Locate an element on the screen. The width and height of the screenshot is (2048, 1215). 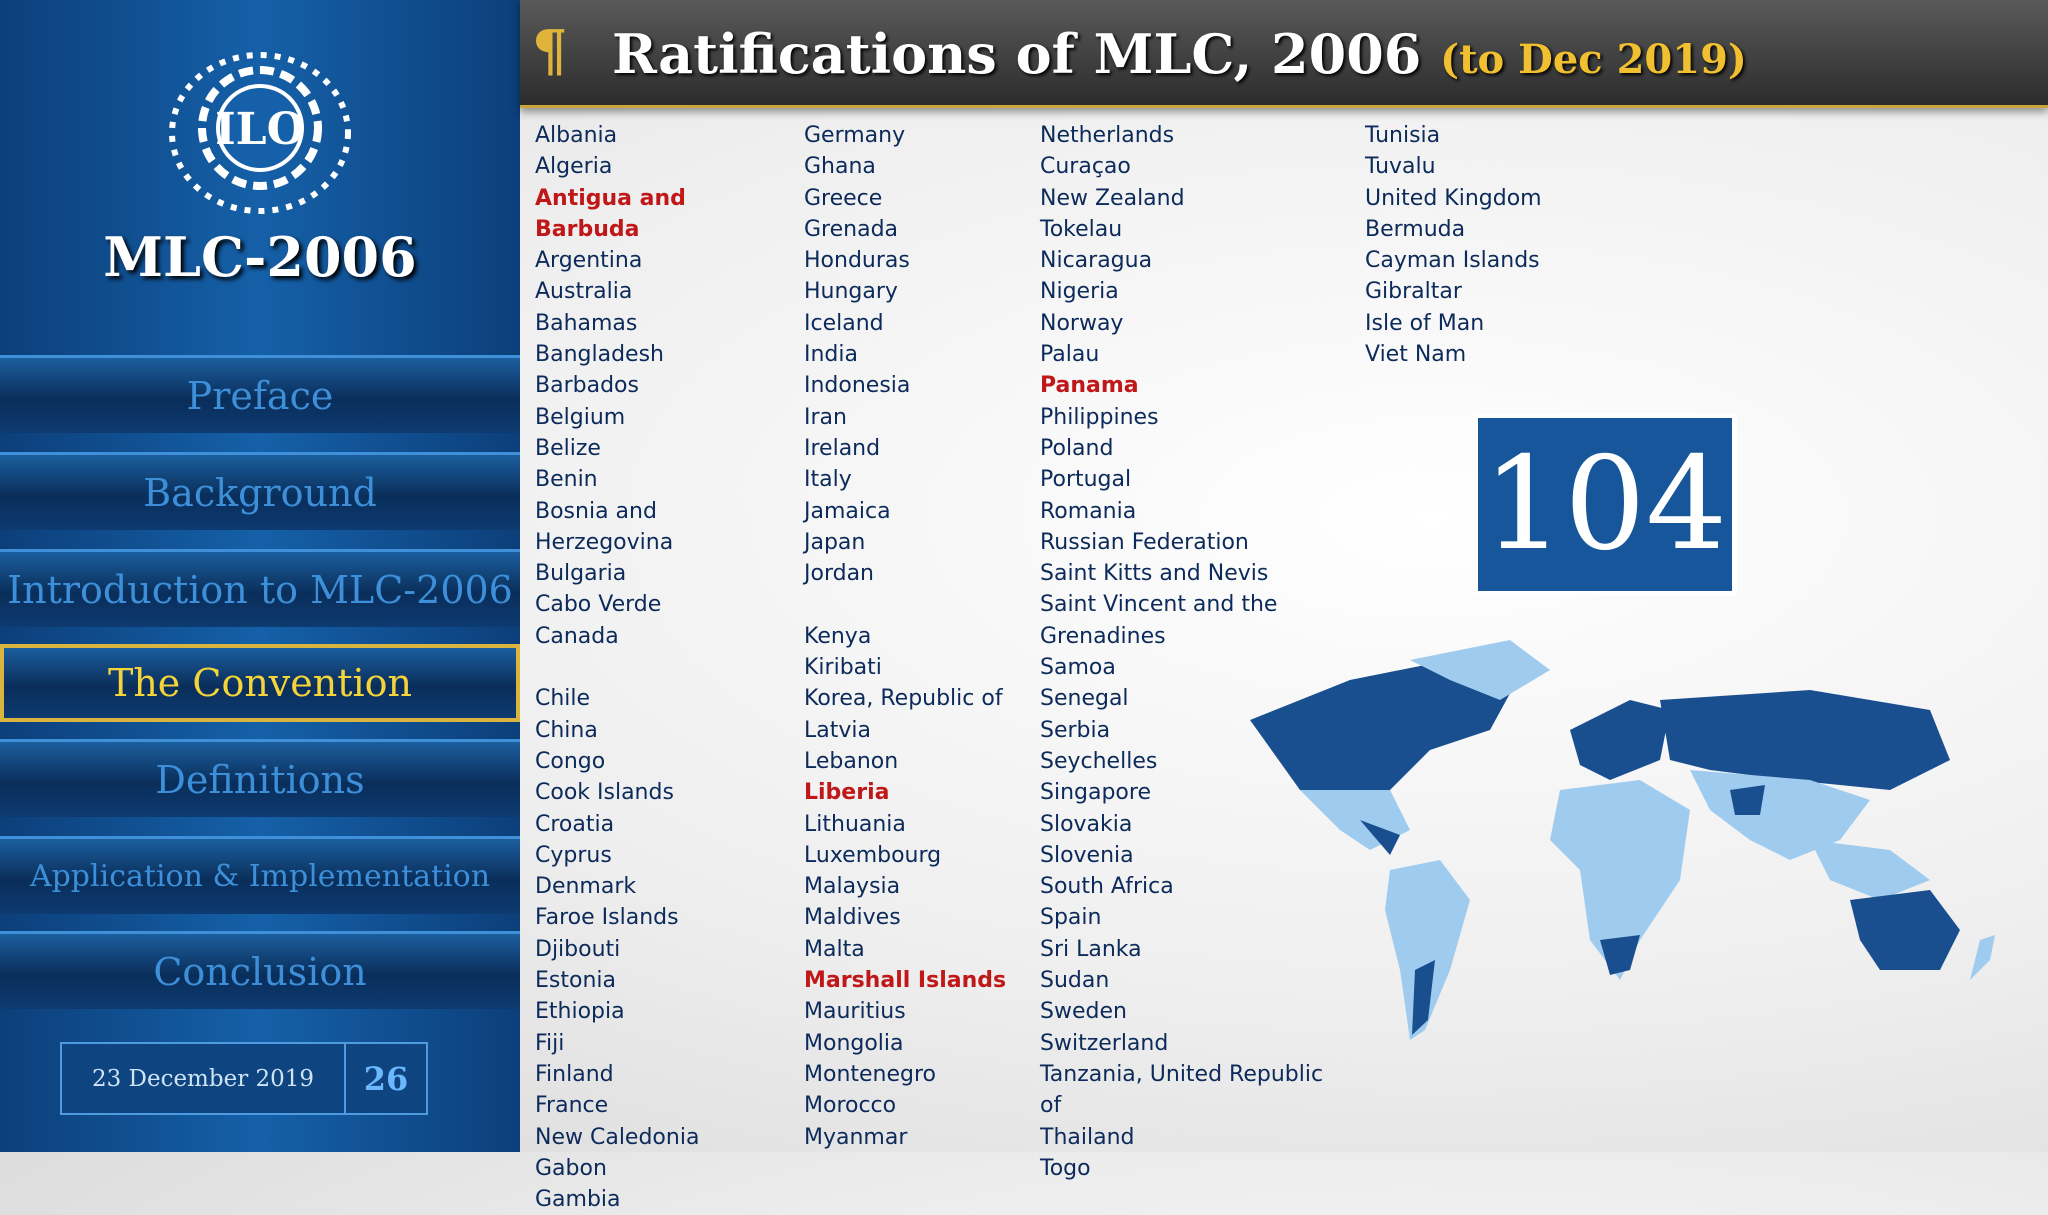
country: Samoa is located at coordinates (1078, 668).